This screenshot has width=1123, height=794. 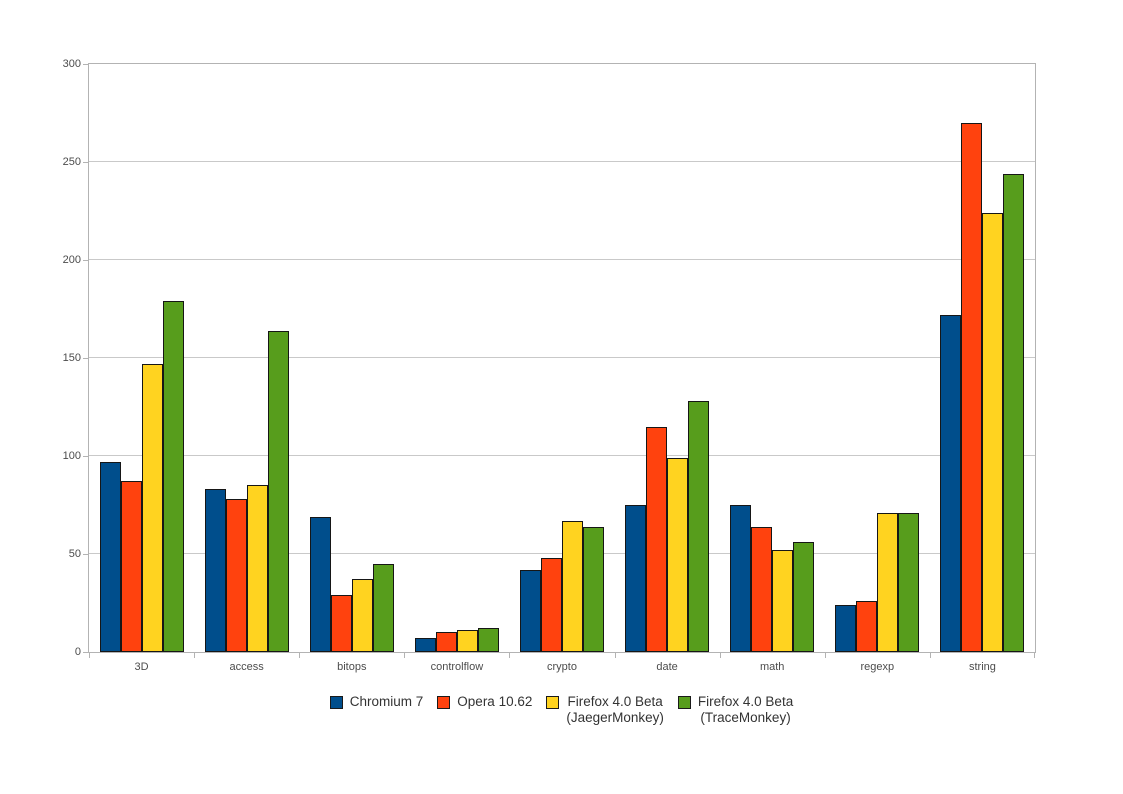 What do you see at coordinates (71, 456) in the screenshot?
I see `y-axis-label-100: 100` at bounding box center [71, 456].